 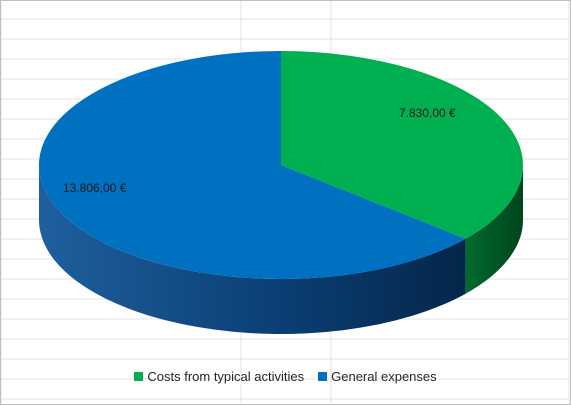 What do you see at coordinates (95, 188) in the screenshot?
I see `data-label-general-expenses: 13.806,00 €` at bounding box center [95, 188].